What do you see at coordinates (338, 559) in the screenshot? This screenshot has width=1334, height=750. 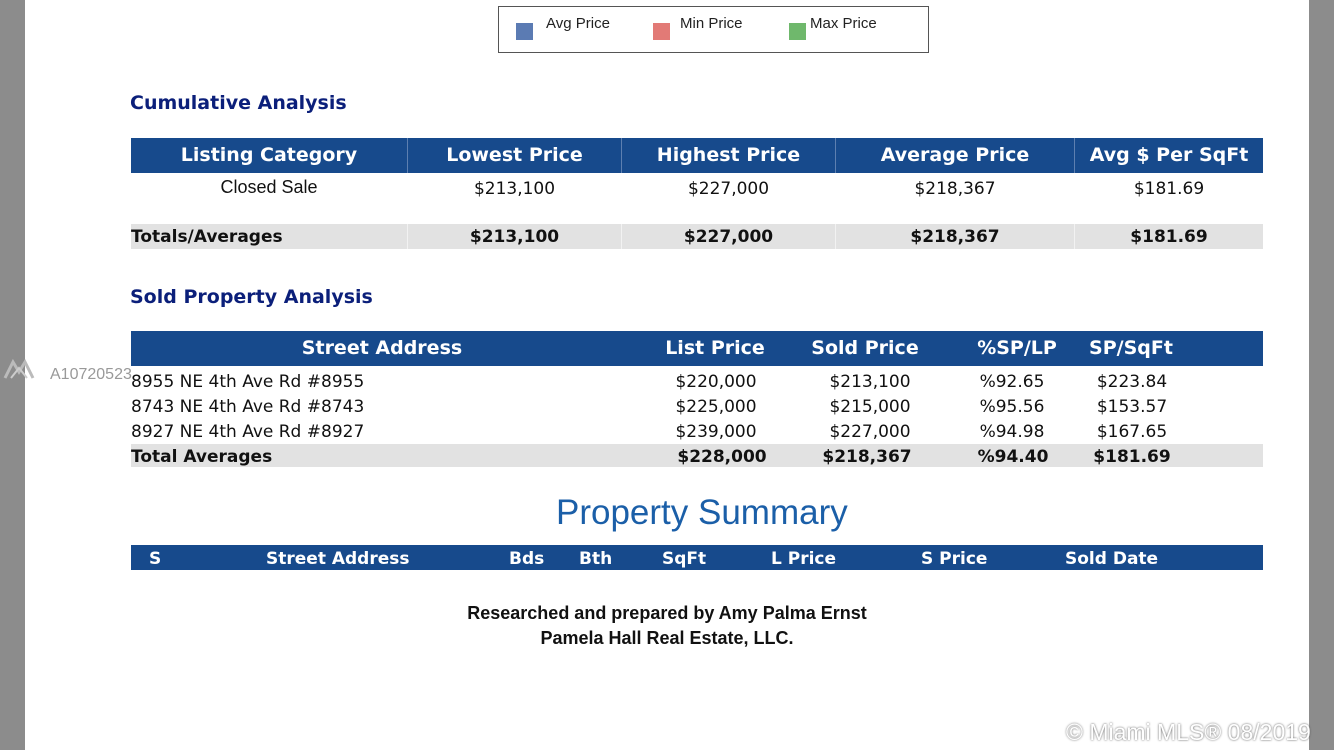 I see `col-summary-address: Street Address` at bounding box center [338, 559].